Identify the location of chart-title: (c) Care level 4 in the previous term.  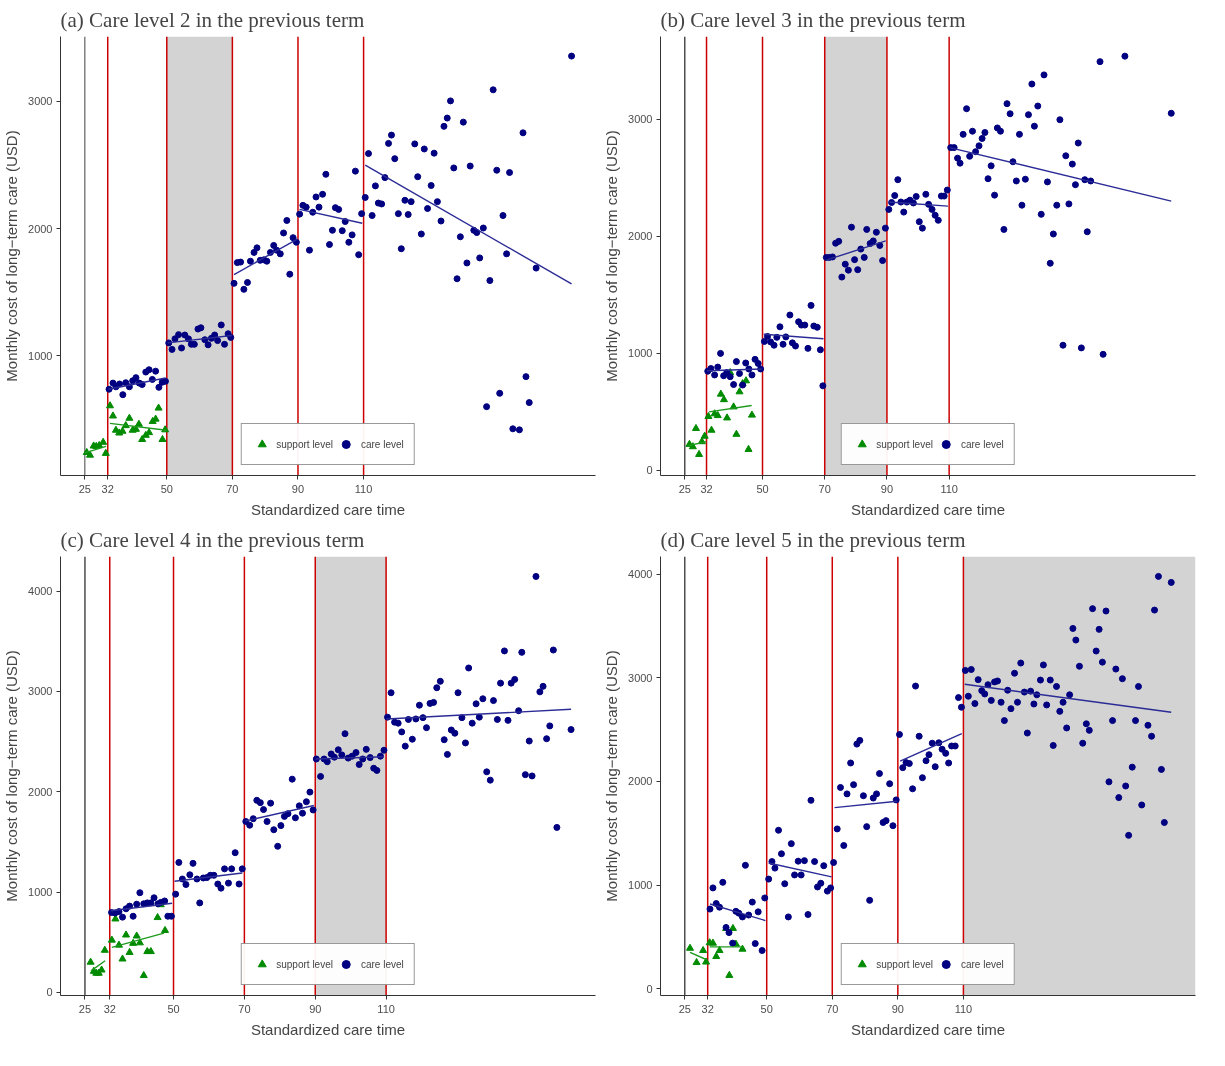
(212, 539).